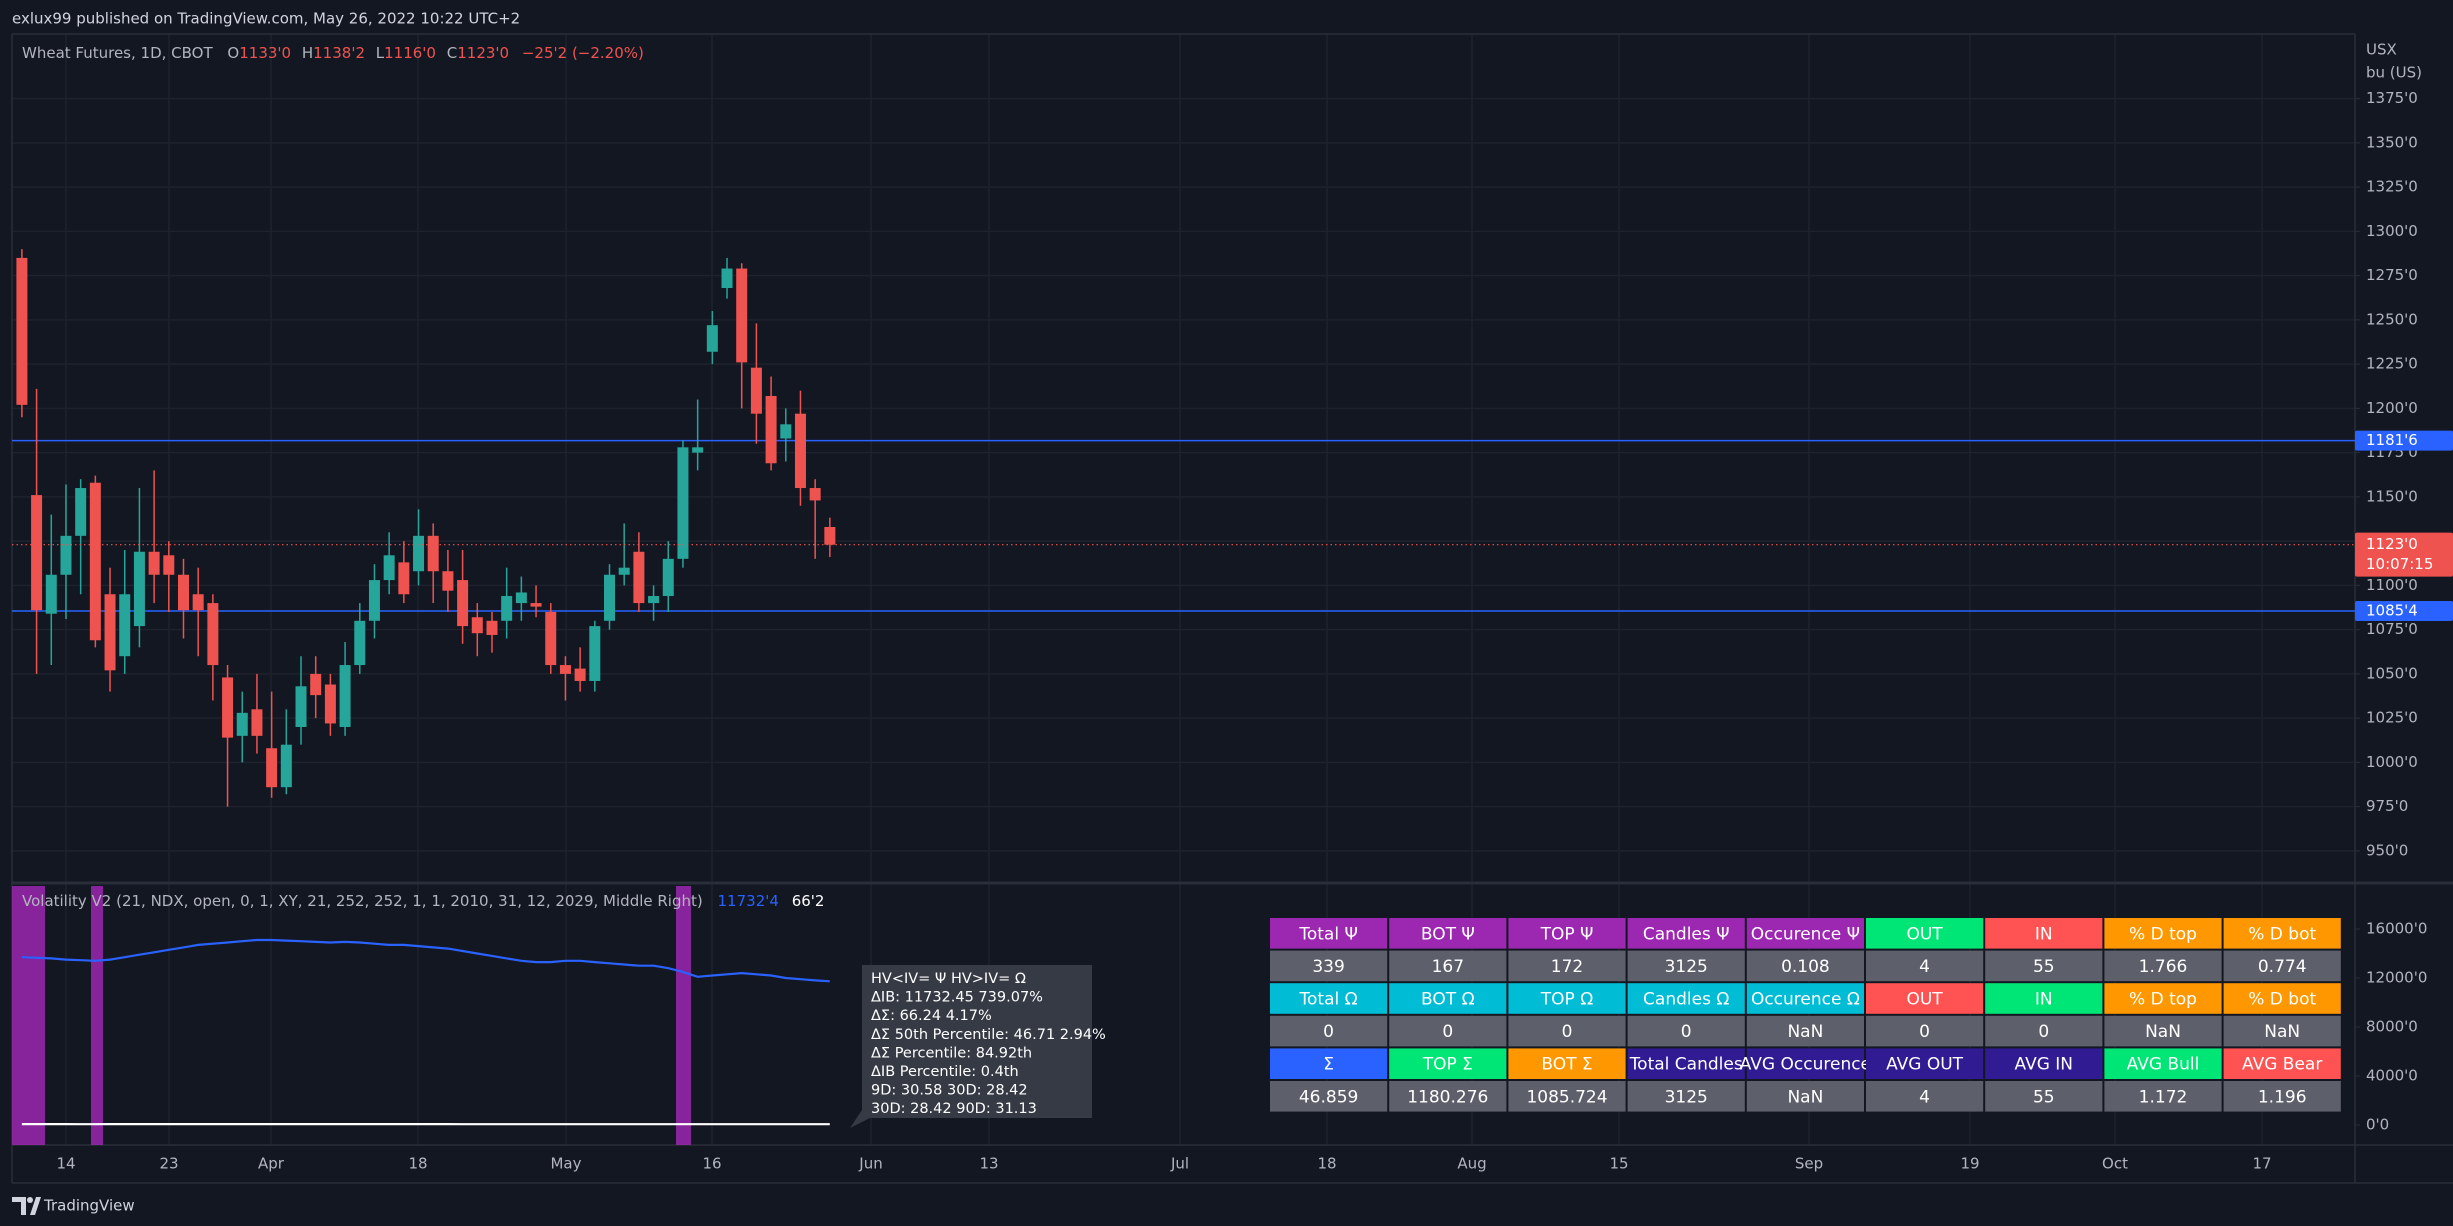 This screenshot has width=2453, height=1226. What do you see at coordinates (1924, 967) in the screenshot?
I see `table-cell-text: 4` at bounding box center [1924, 967].